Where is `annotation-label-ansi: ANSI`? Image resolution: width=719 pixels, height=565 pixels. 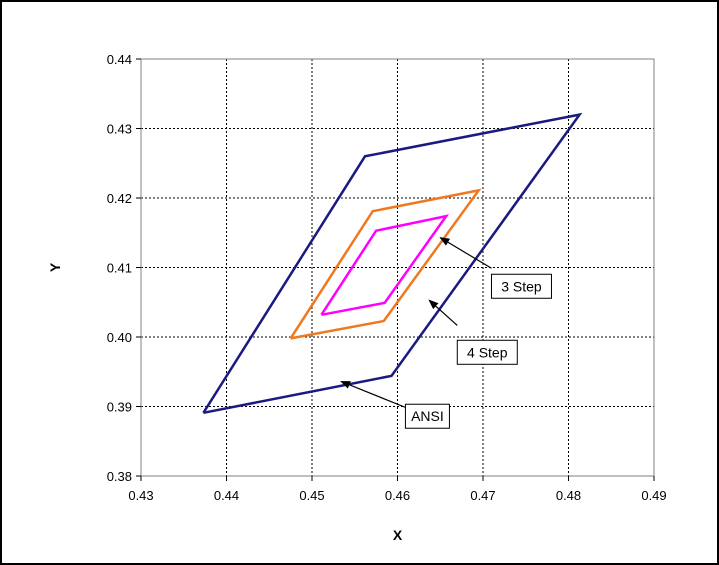 annotation-label-ansi: ANSI is located at coordinates (427, 416).